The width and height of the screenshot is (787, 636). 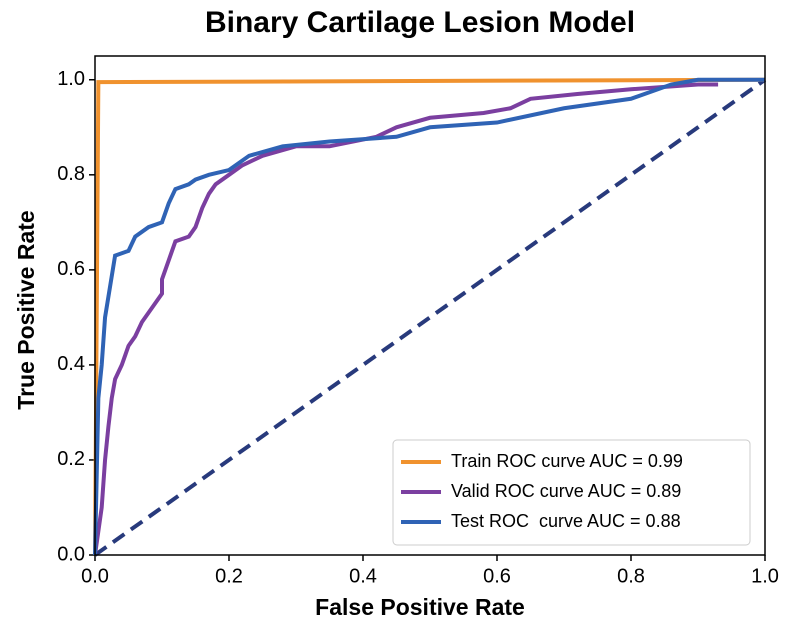 What do you see at coordinates (26, 309) in the screenshot?
I see `y-axis-label: True Positive Rate` at bounding box center [26, 309].